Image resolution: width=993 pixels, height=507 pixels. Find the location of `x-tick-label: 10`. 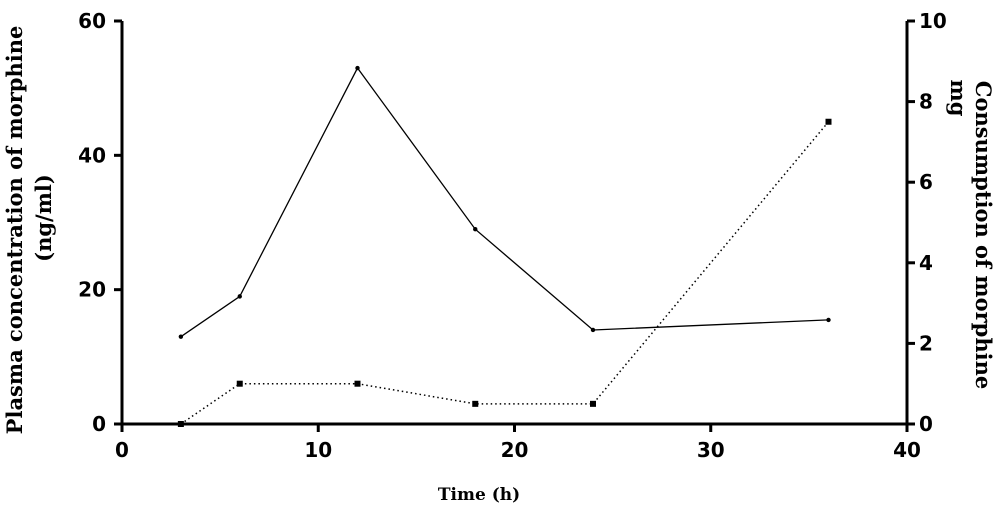

x-tick-label: 10 is located at coordinates (318, 450).